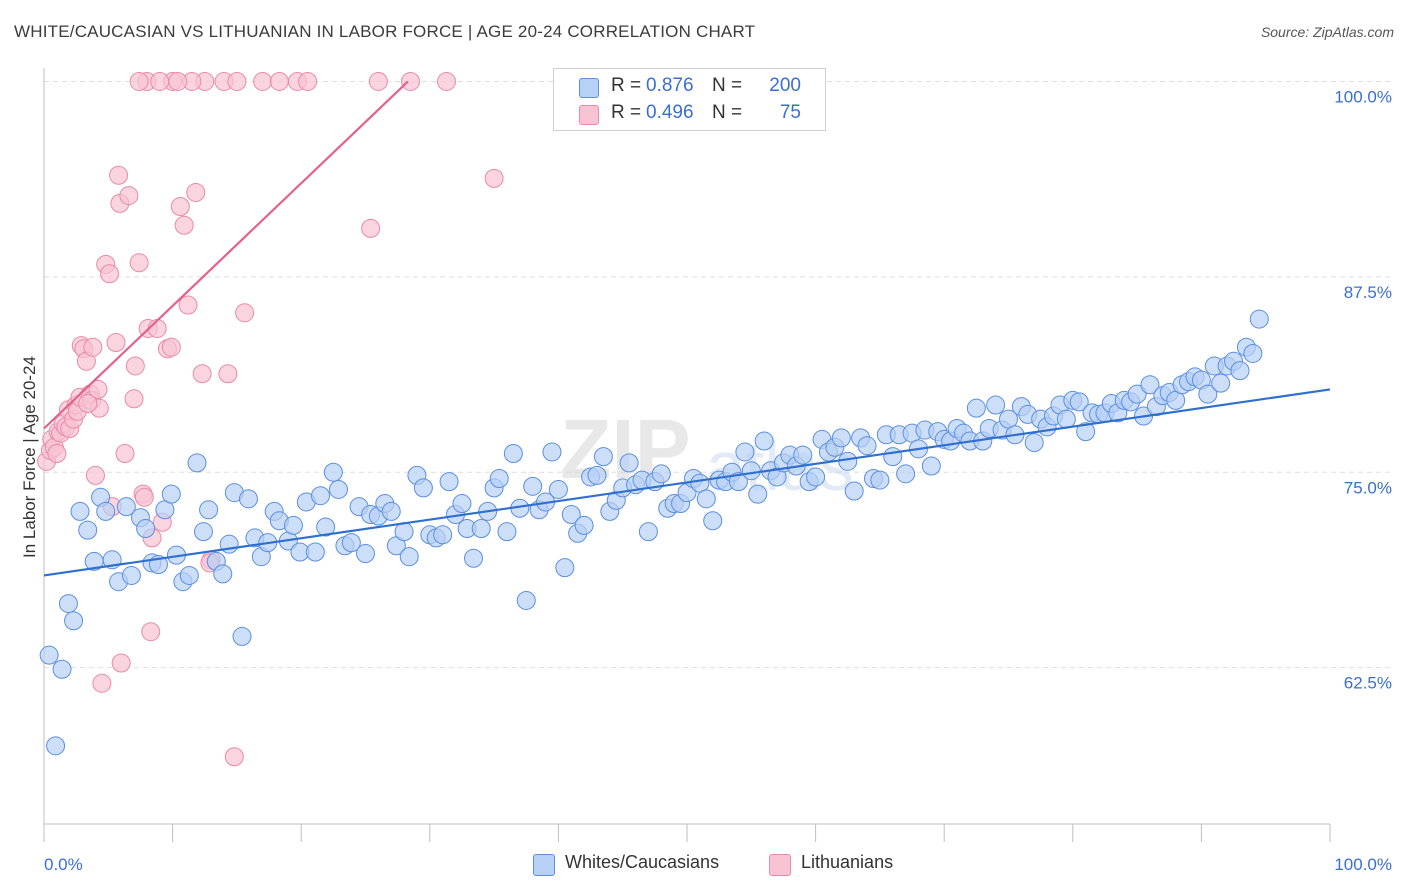 The height and width of the screenshot is (892, 1406). What do you see at coordinates (847, 862) in the screenshot?
I see `legend-label-lithuanians: Lithuanians` at bounding box center [847, 862].